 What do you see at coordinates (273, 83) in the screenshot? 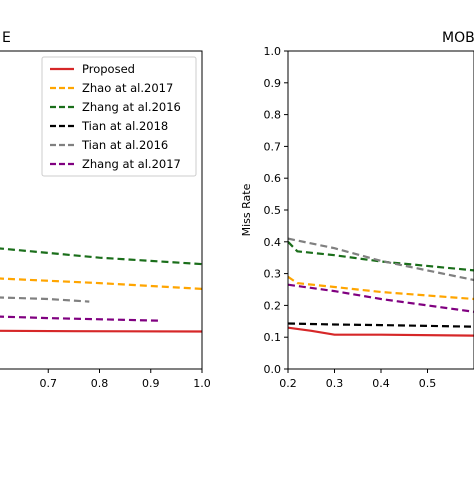
I see `y-tick-label: 0.9` at bounding box center [273, 83].